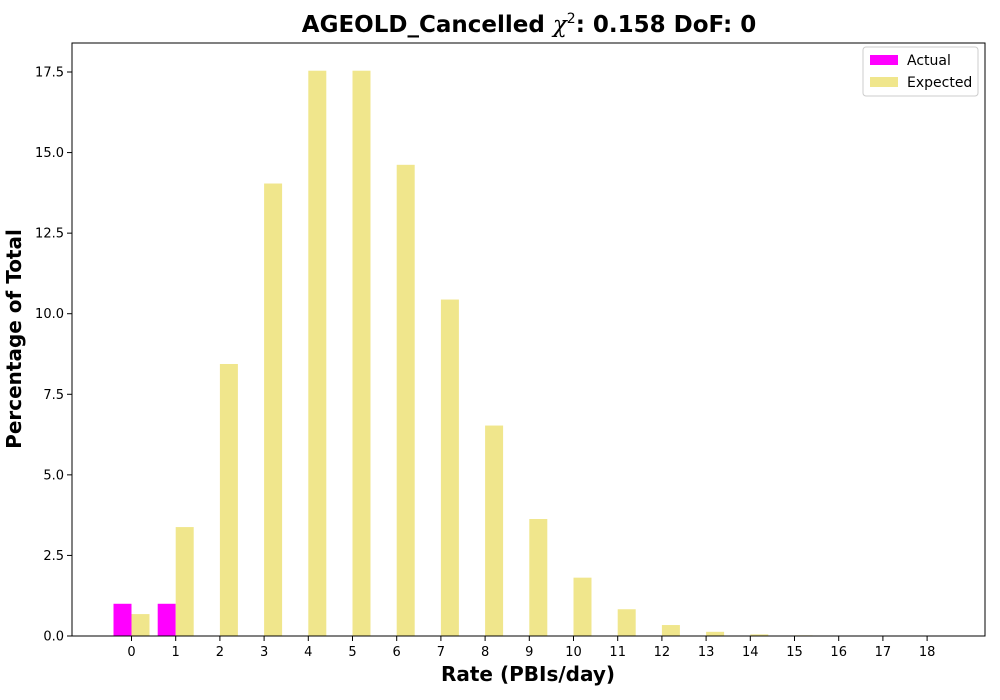 The width and height of the screenshot is (1000, 700). Describe the element at coordinates (529, 24) in the screenshot. I see `chart-title: AGEOLD_Cancelled χ2: 0.158 DoF: 0` at that location.